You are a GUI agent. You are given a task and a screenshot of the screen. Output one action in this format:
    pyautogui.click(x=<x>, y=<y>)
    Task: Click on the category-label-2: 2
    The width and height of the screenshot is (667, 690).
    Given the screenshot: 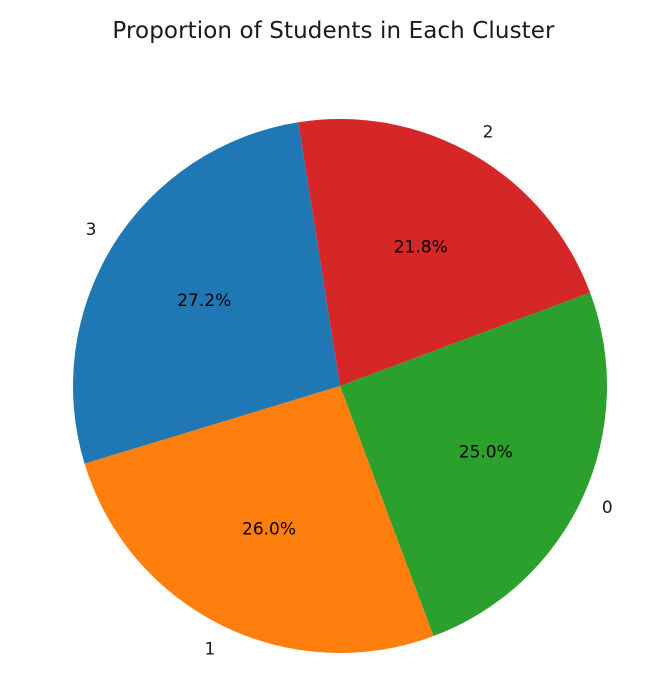 What is the action you would take?
    pyautogui.click(x=488, y=132)
    